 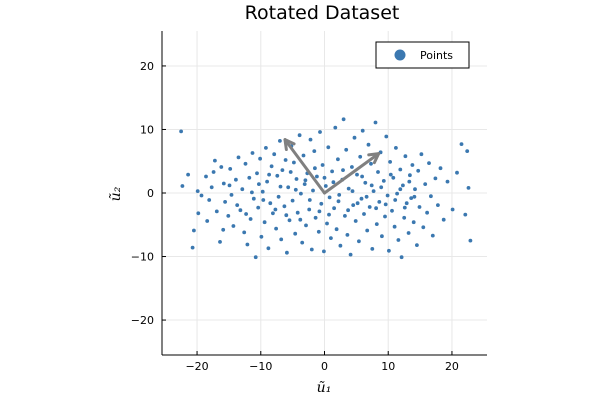 I want to click on y-tick-label: −20, so click(x=142, y=320).